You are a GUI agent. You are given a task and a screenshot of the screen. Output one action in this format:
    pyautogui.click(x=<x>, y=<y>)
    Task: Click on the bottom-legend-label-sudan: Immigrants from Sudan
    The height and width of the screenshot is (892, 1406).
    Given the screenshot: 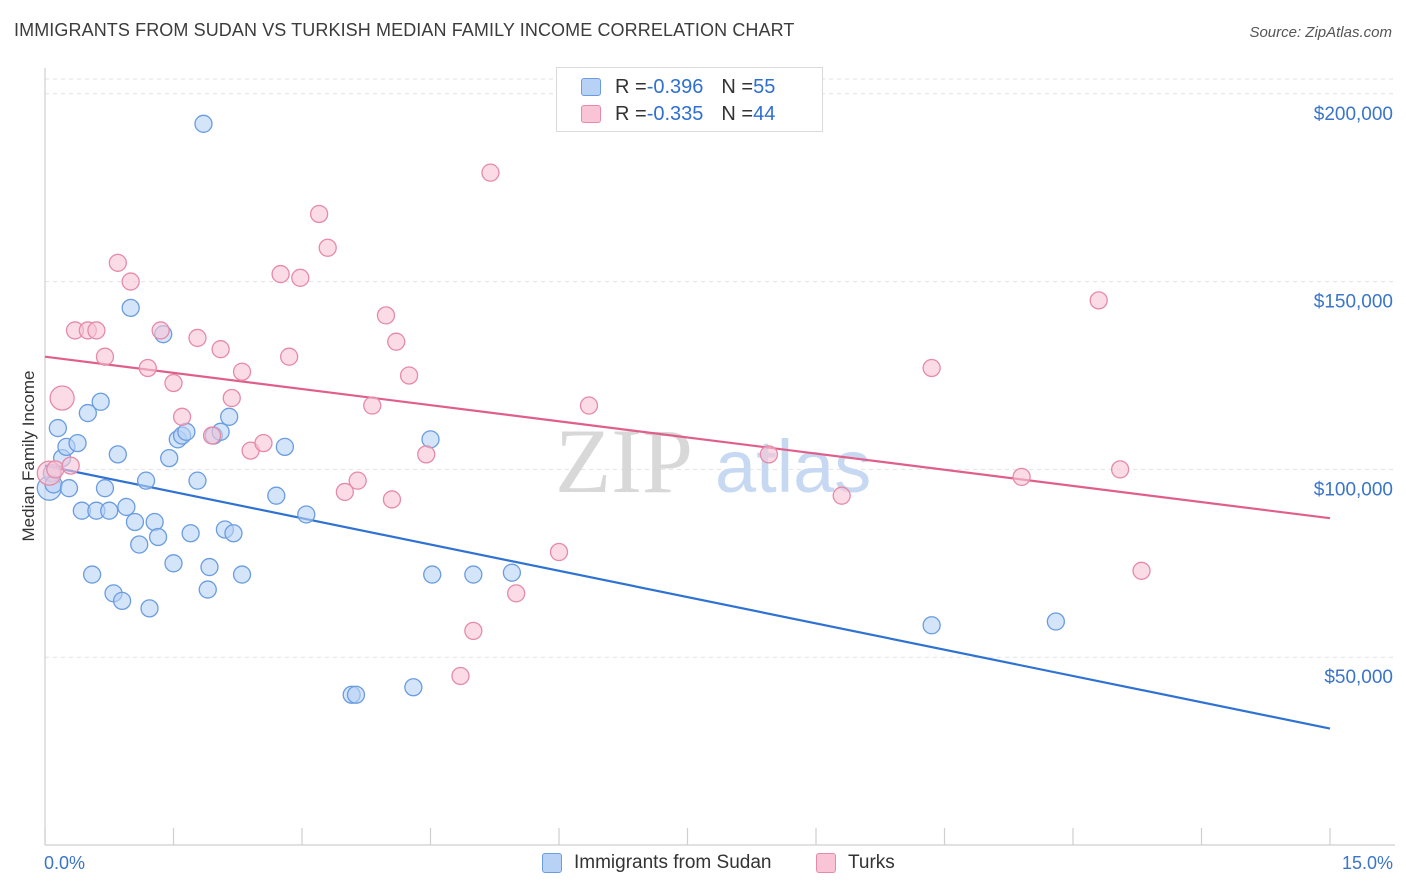 What is the action you would take?
    pyautogui.click(x=673, y=862)
    